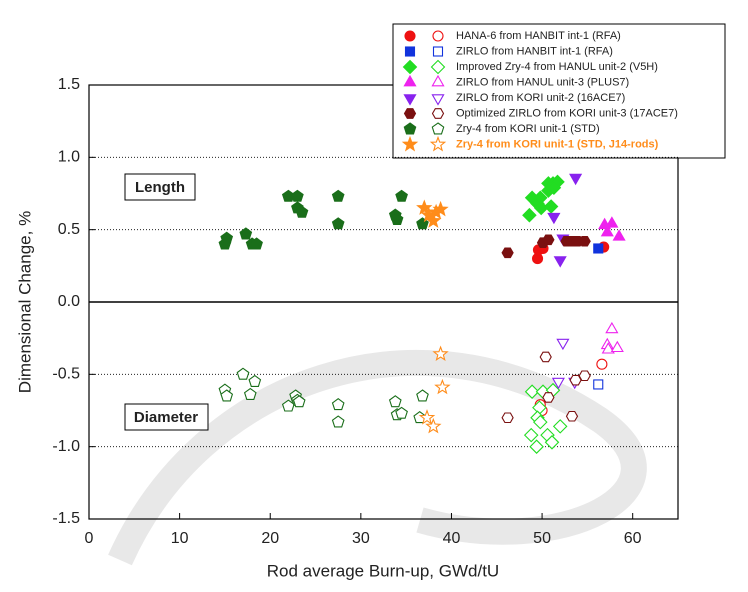 The height and width of the screenshot is (592, 748). I want to click on y-tick-label: 1.5, so click(69, 84).